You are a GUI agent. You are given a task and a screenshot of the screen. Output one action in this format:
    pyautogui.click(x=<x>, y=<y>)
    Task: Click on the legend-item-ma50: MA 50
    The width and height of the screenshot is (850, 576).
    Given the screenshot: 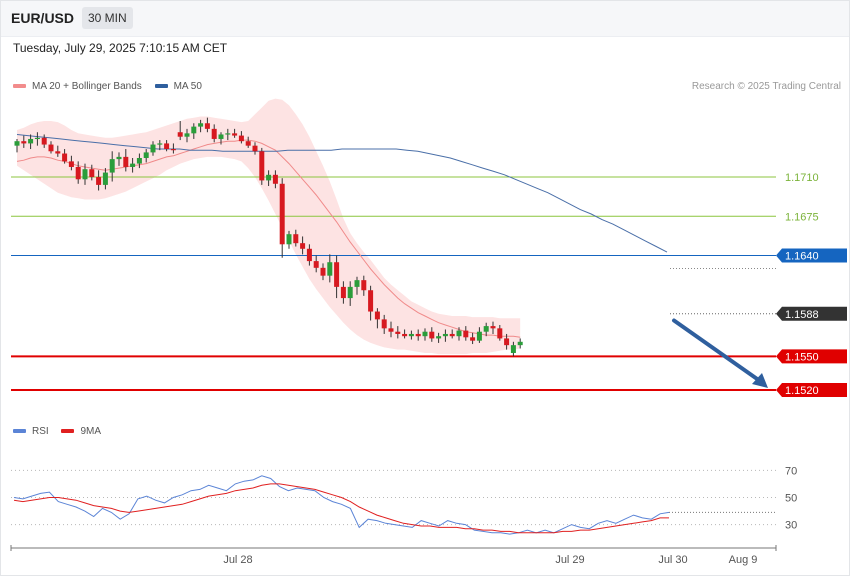 What is the action you would take?
    pyautogui.click(x=178, y=86)
    